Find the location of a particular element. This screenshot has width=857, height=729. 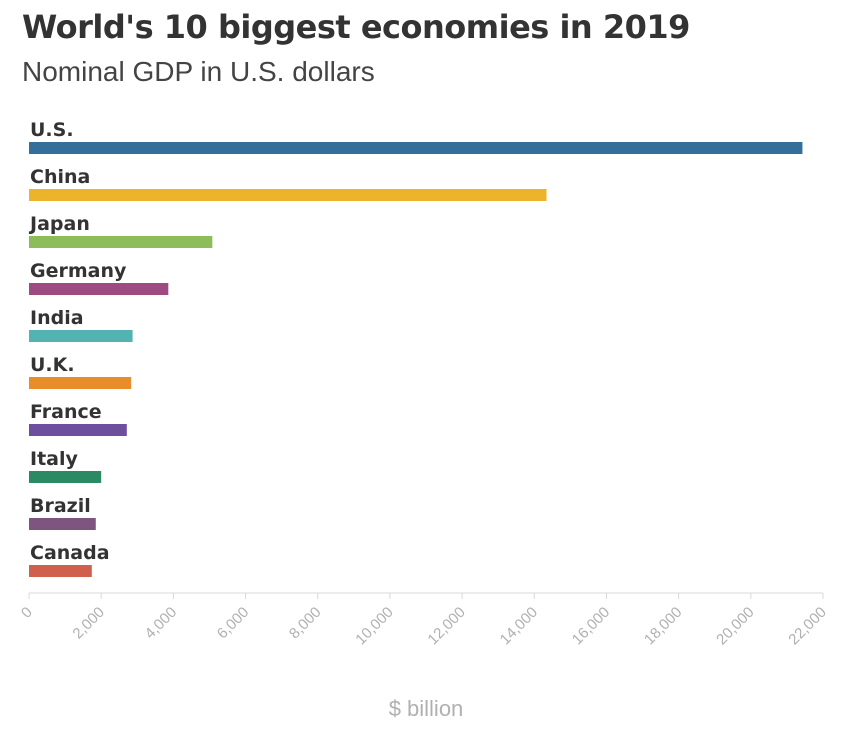

category-label-u-s: U.S. is located at coordinates (52, 130).